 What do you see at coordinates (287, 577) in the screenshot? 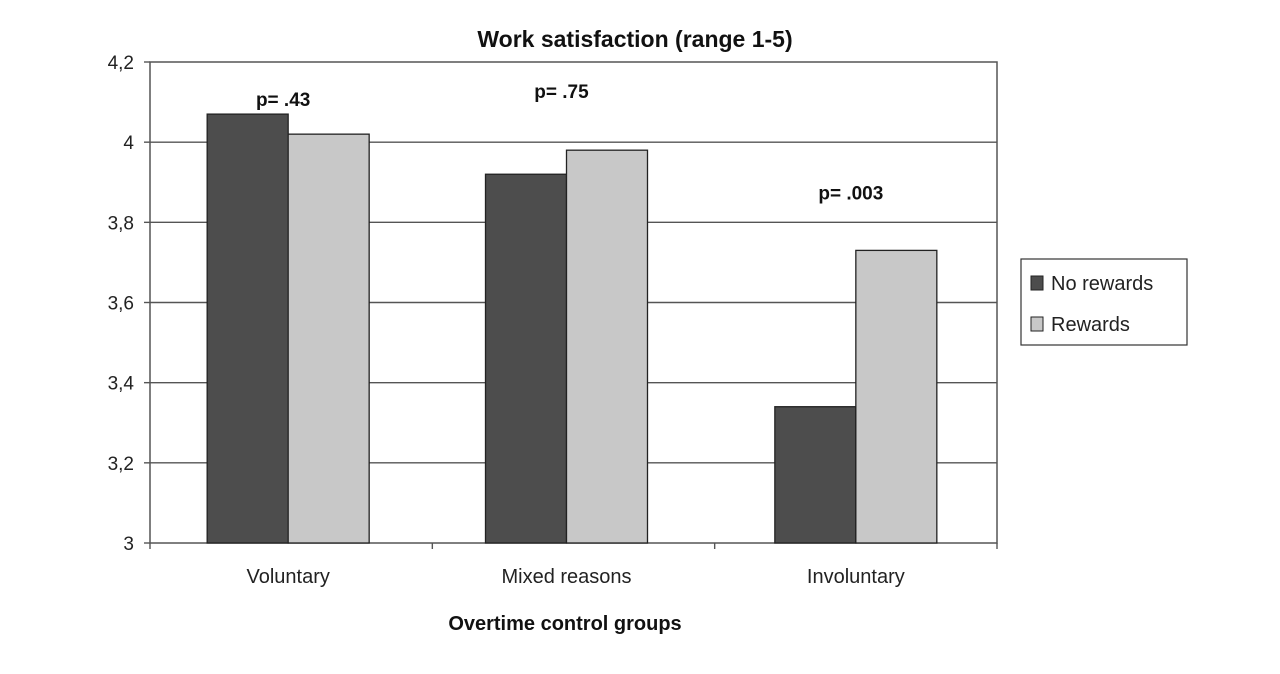
I see `x-tick-label: Voluntary` at bounding box center [287, 577].